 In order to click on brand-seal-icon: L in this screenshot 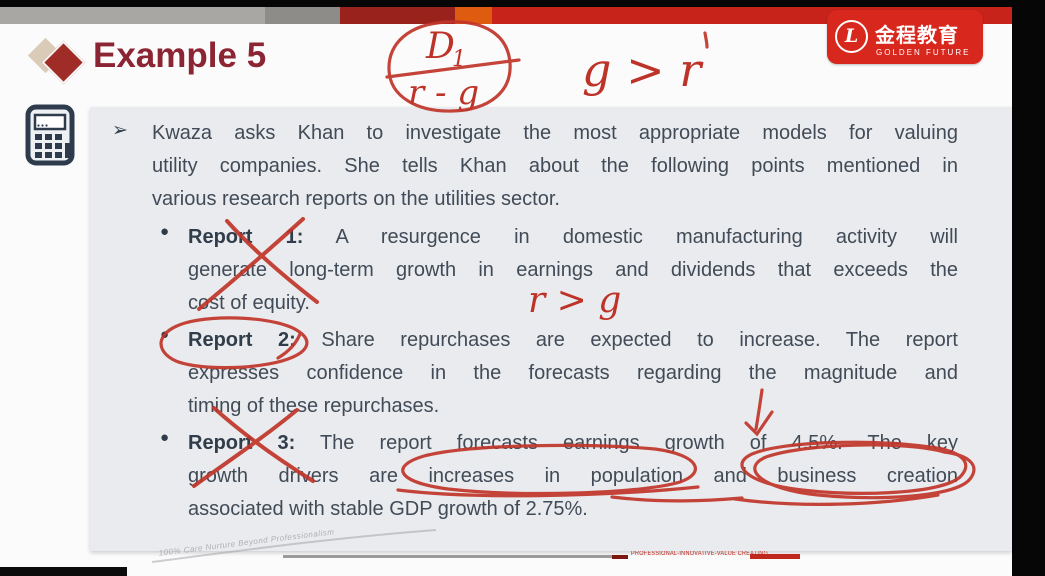, I will do `click(851, 36)`.